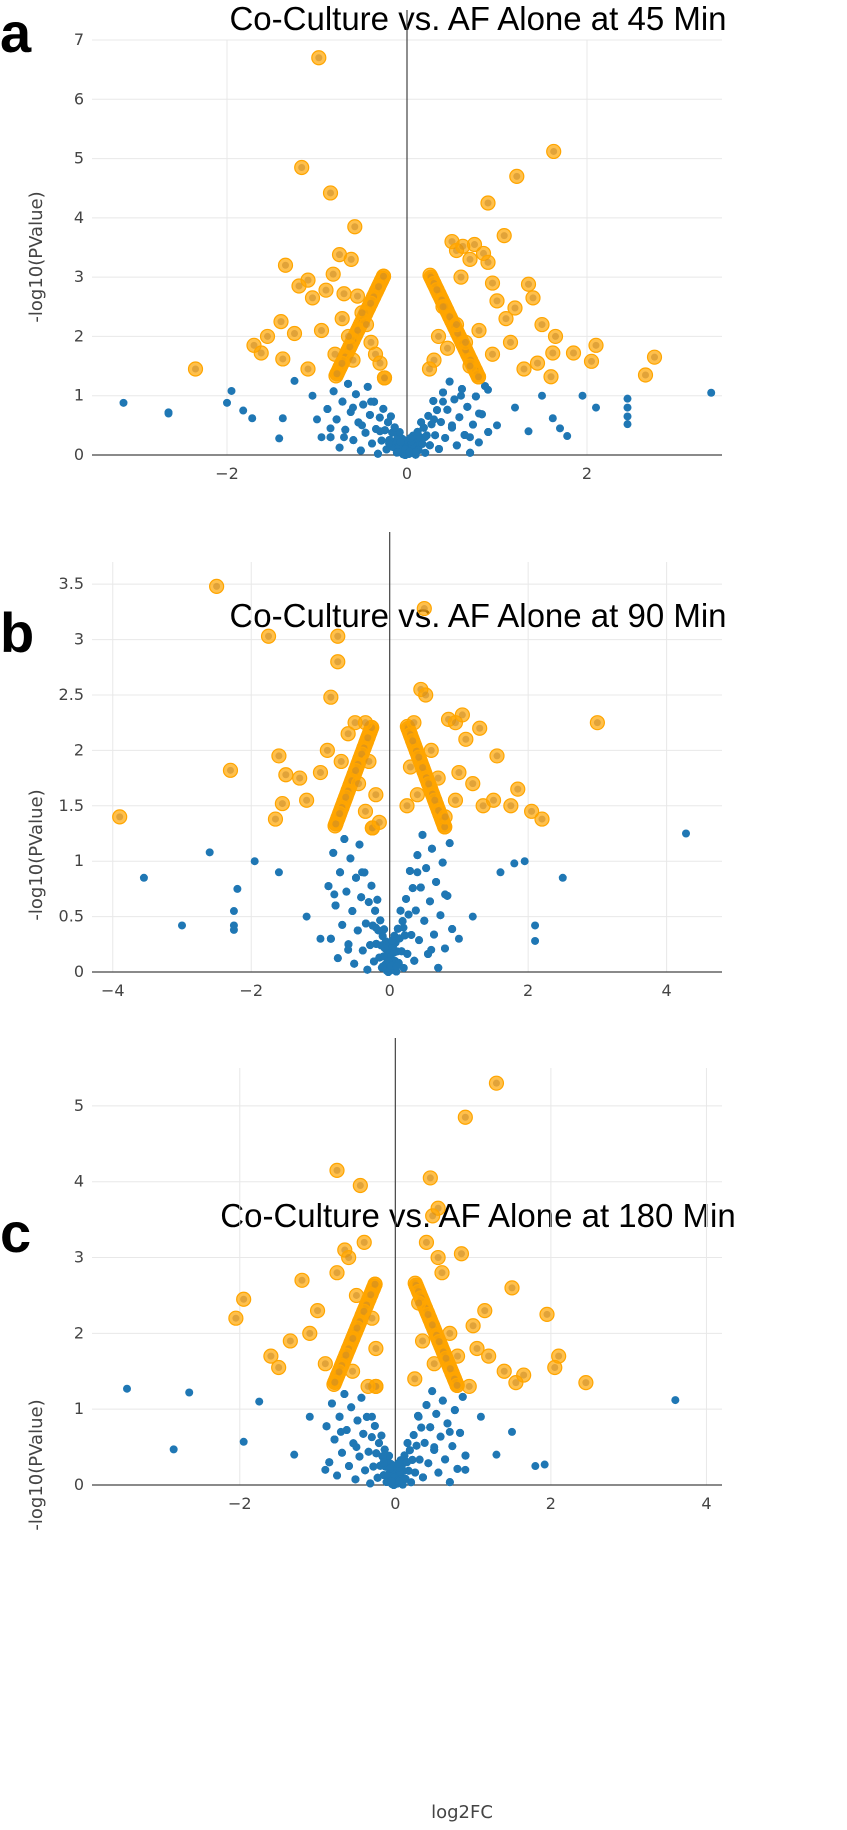  I want to click on panel-letter-b: b, so click(17, 632).